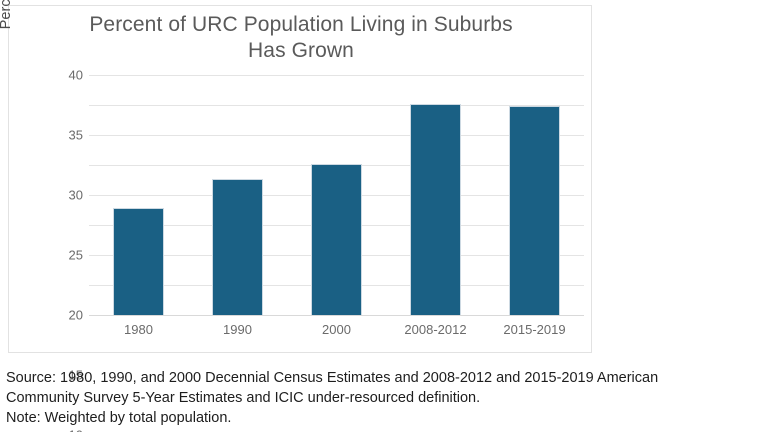 This screenshot has width=768, height=432. What do you see at coordinates (7, 14) in the screenshot?
I see `y-axis-title-line-1: Percent of URC population` at bounding box center [7, 14].